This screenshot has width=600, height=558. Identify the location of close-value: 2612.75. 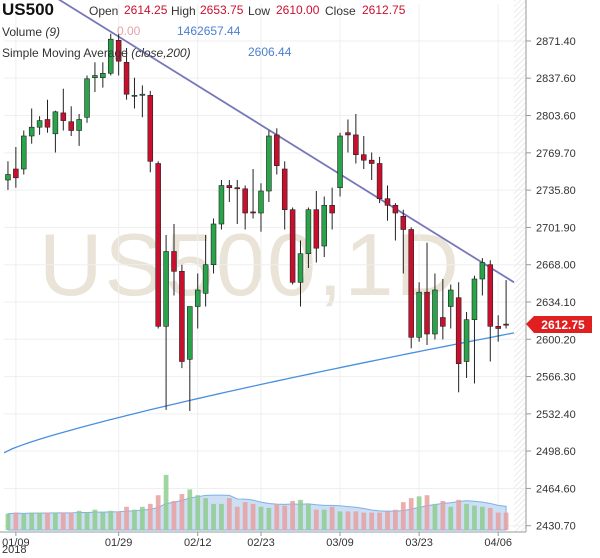
(384, 10).